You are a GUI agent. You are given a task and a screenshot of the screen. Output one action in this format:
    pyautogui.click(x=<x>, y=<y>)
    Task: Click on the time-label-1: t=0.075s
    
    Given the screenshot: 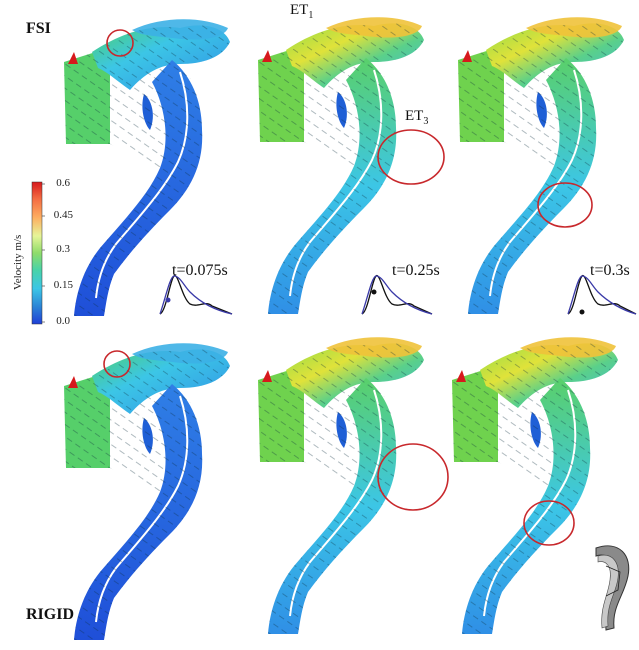 What is the action you would take?
    pyautogui.click(x=200, y=270)
    